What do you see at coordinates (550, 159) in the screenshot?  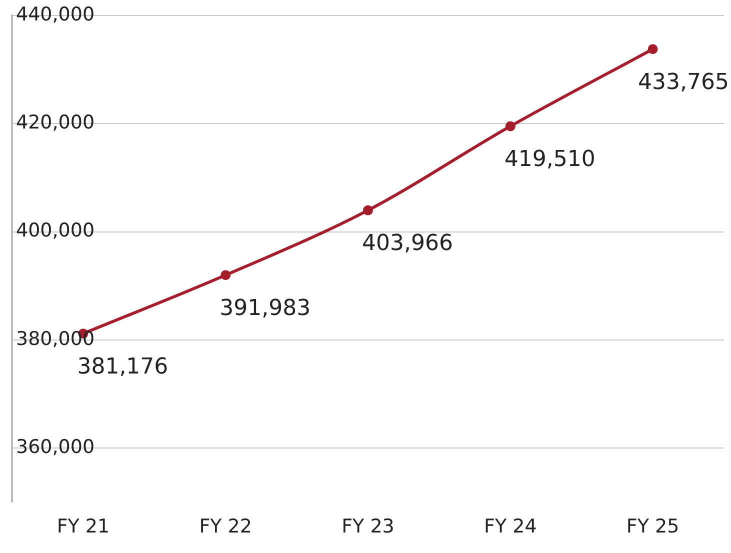 I see `data-label: 419,510` at bounding box center [550, 159].